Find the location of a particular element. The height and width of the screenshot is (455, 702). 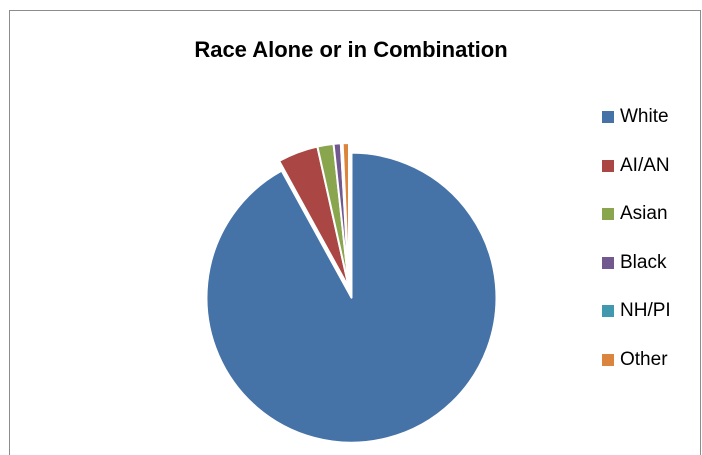

legend-item-white: White is located at coordinates (636, 129).